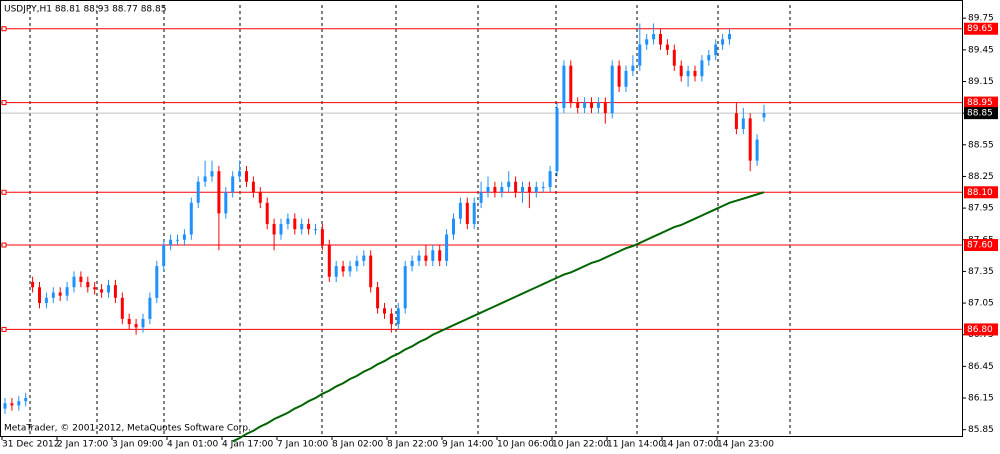  Describe the element at coordinates (980, 330) in the screenshot. I see `level-label: 86.80` at that location.